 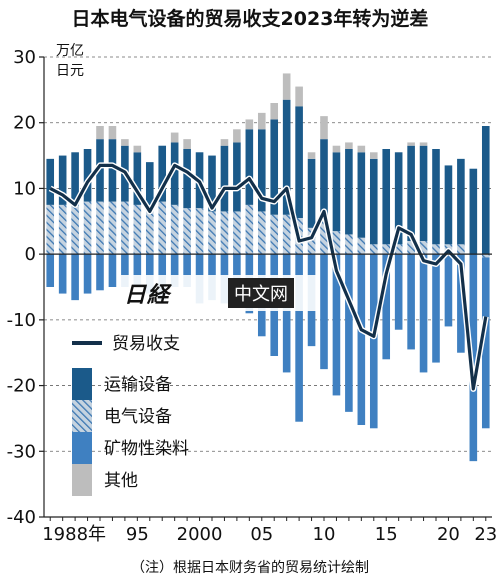 What do you see at coordinates (21, 517) in the screenshot?
I see `y-tick-label: -40` at bounding box center [21, 517].